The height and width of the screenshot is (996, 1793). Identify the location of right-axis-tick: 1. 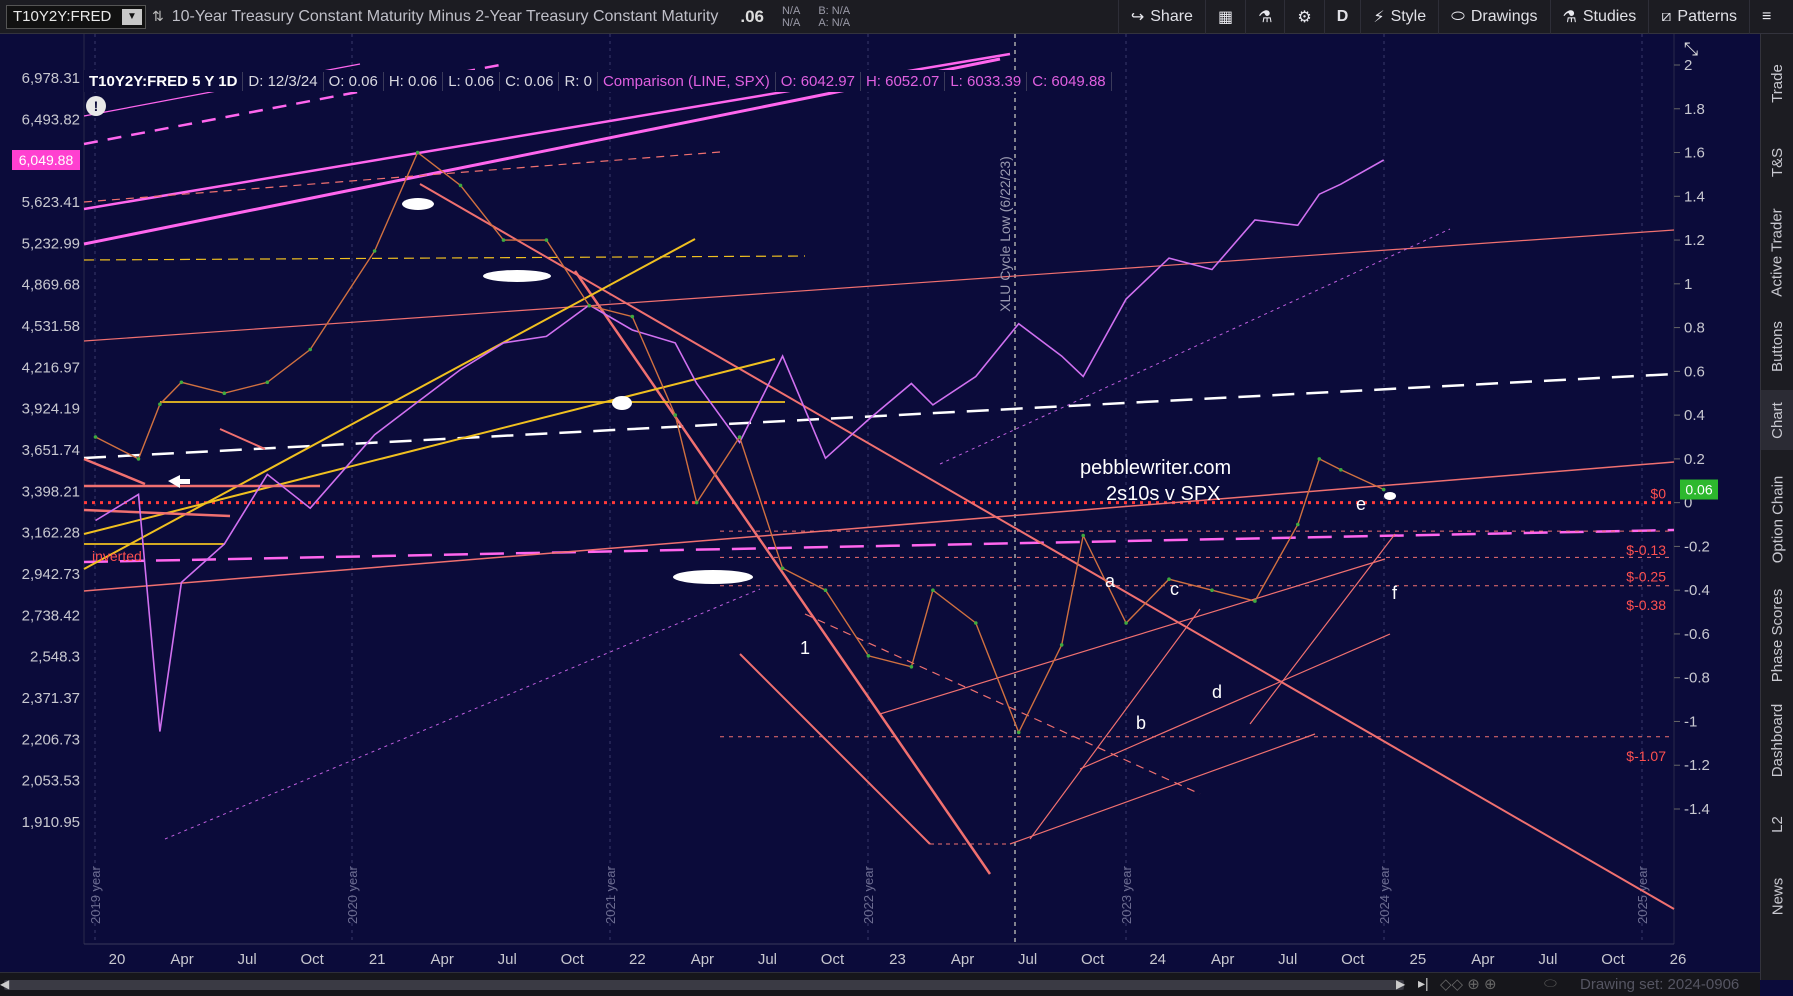
(1688, 284).